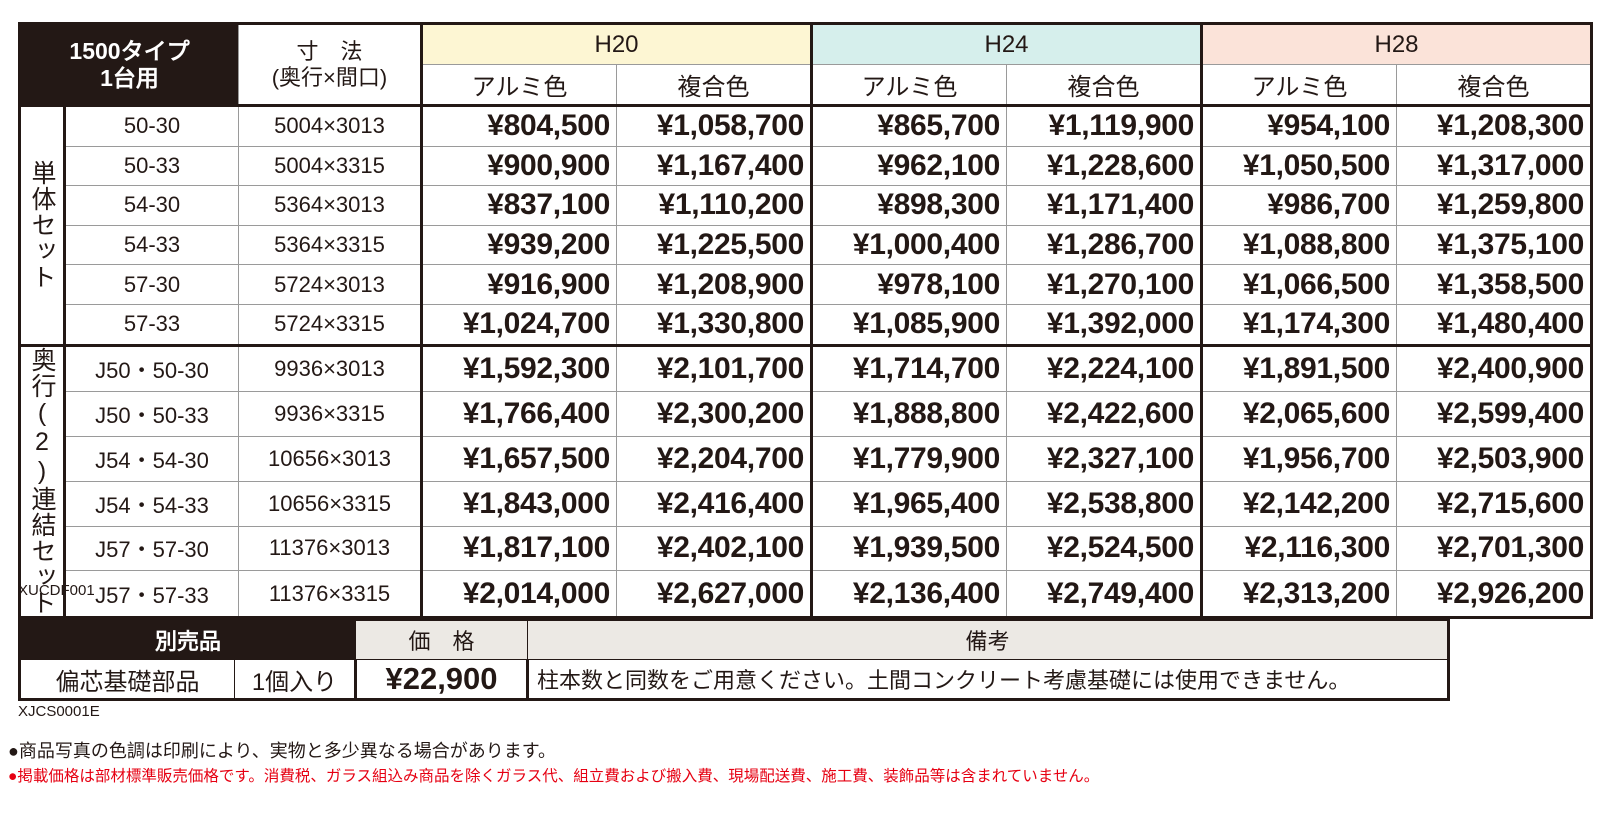 The height and width of the screenshot is (822, 1604). Describe the element at coordinates (127, 679) in the screenshot. I see `option-name: 偏芯基礎部品` at that location.